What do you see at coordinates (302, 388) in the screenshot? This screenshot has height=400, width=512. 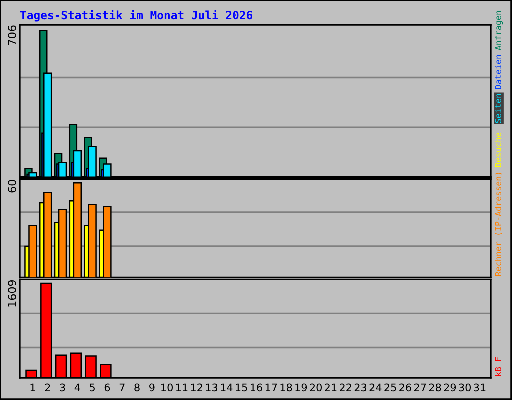 I see `x-tick-label: 19` at bounding box center [302, 388].